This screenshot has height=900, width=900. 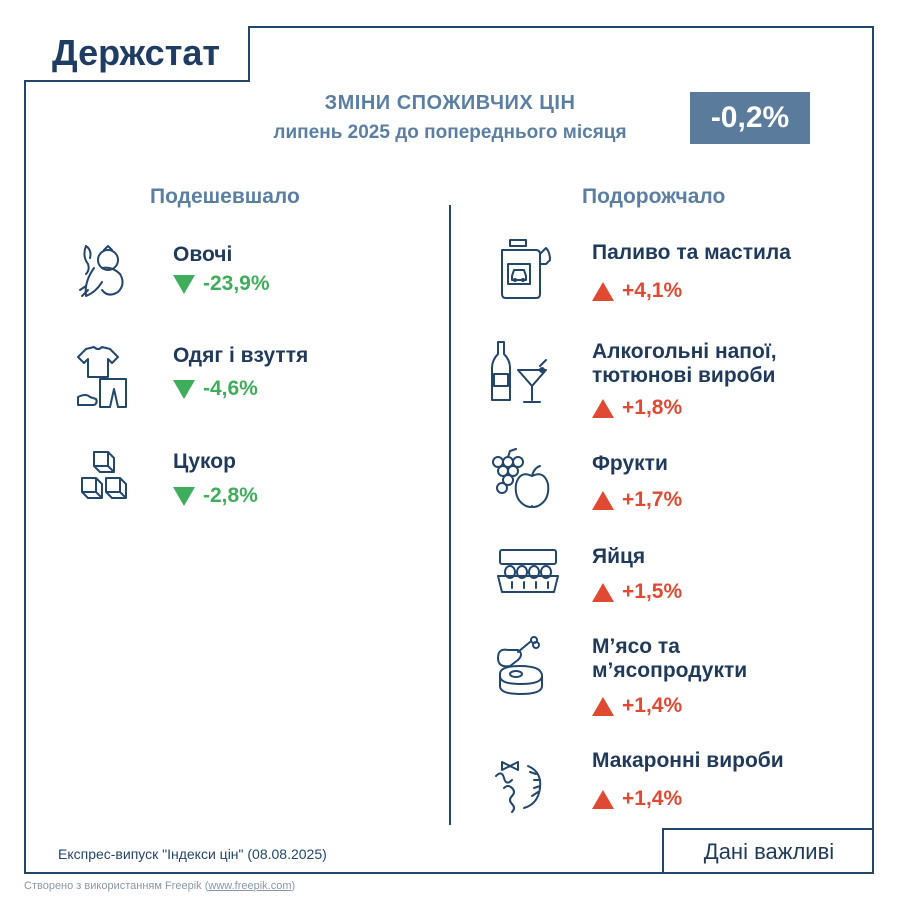 I want to click on change-value: -2,8%, so click(x=230, y=495).